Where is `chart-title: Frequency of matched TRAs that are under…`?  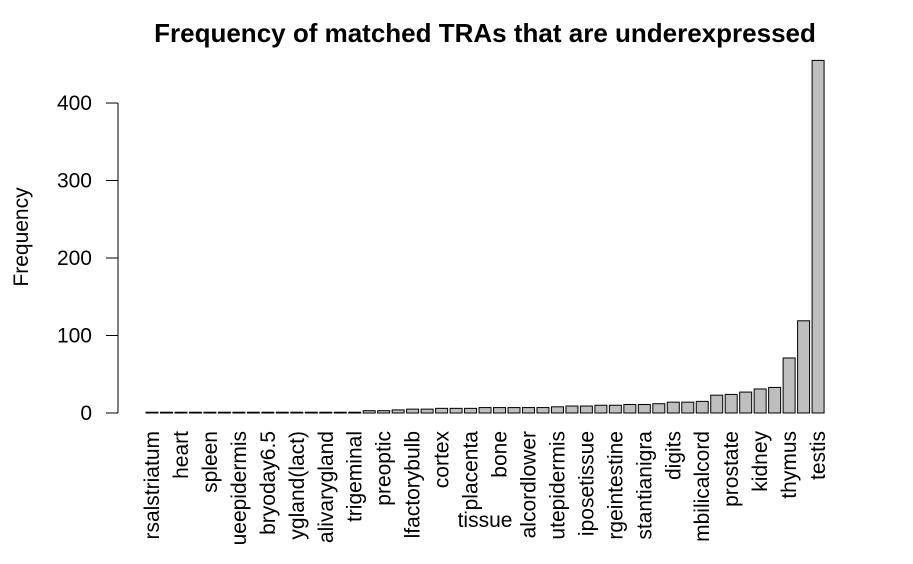 chart-title: Frequency of matched TRAs that are under… is located at coordinates (485, 33).